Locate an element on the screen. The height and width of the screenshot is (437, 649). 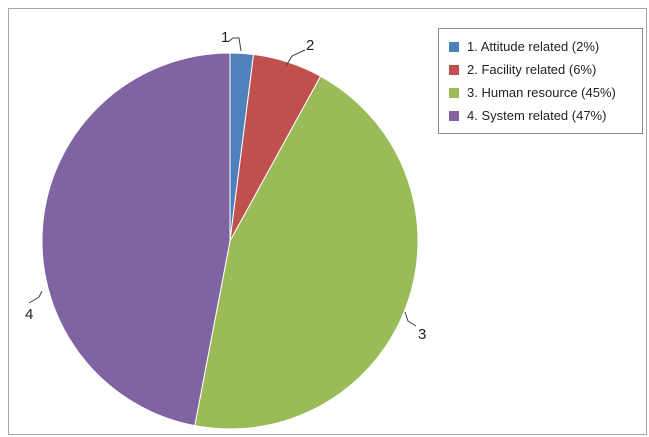
legend-swatch-system is located at coordinates (454, 115).